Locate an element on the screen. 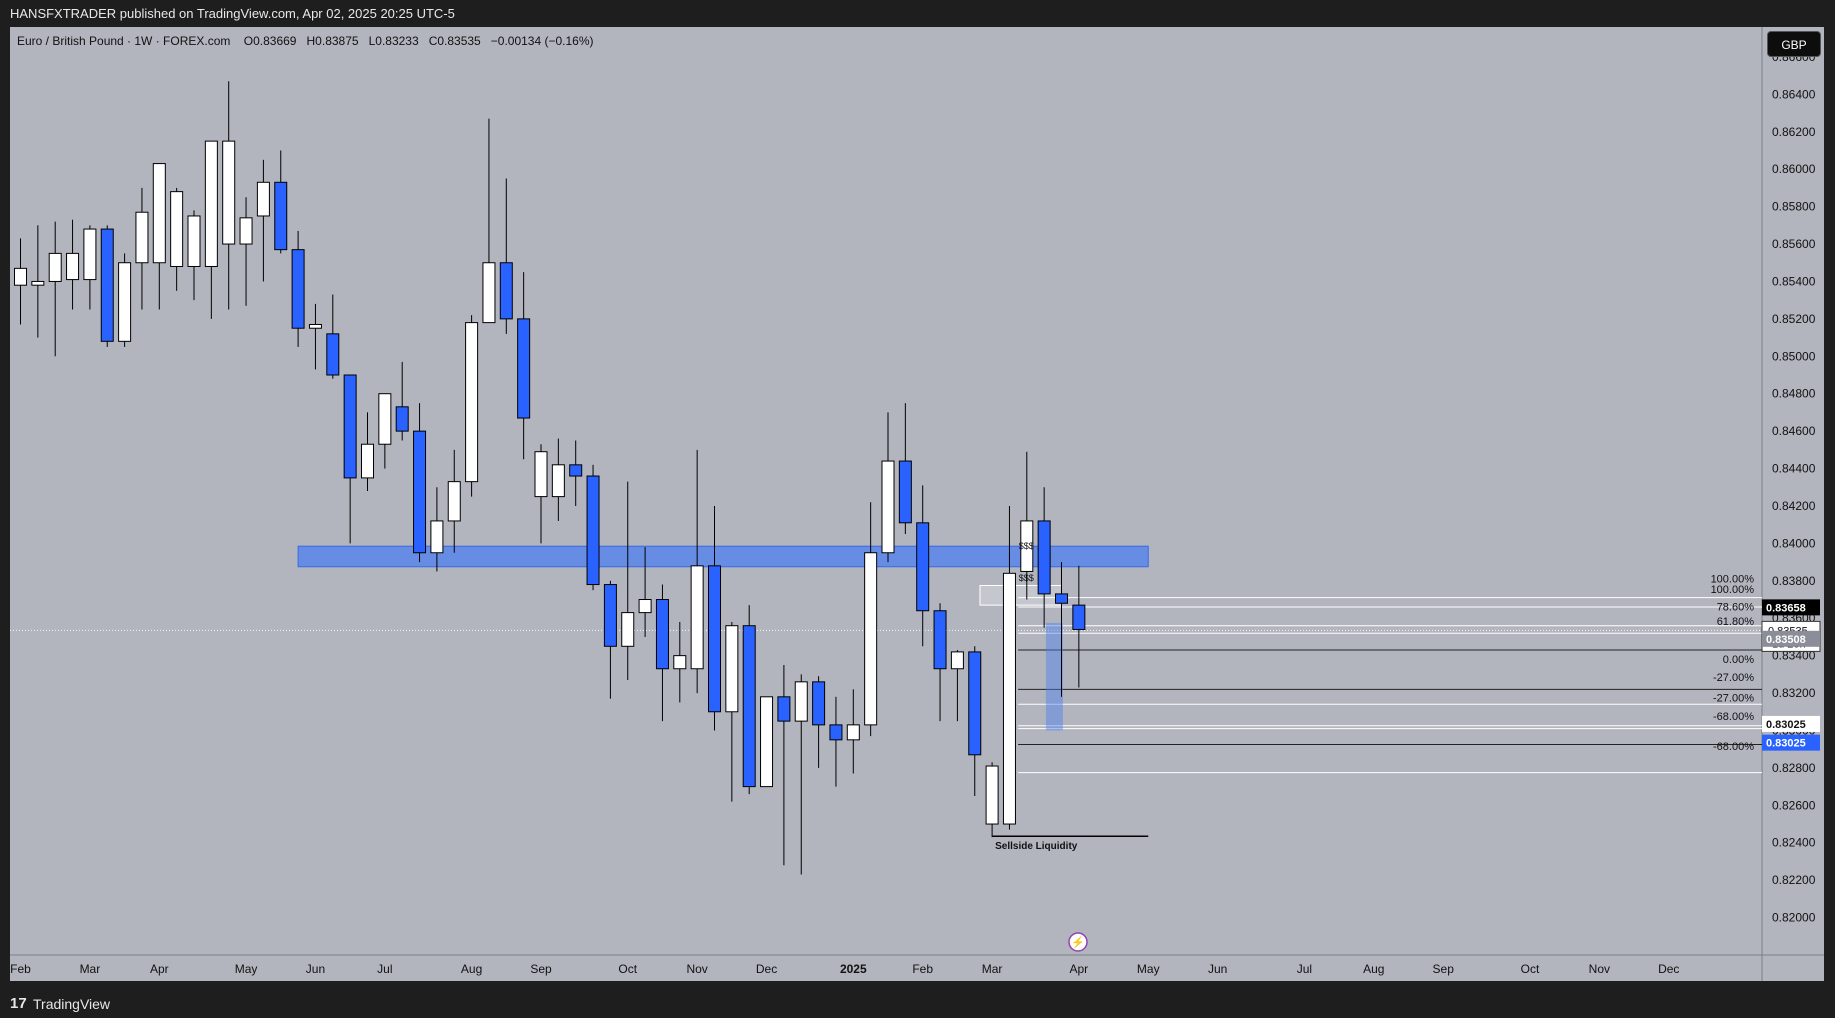 The height and width of the screenshot is (1018, 1835). price-tag-open: 0.83508 is located at coordinates (1786, 640).